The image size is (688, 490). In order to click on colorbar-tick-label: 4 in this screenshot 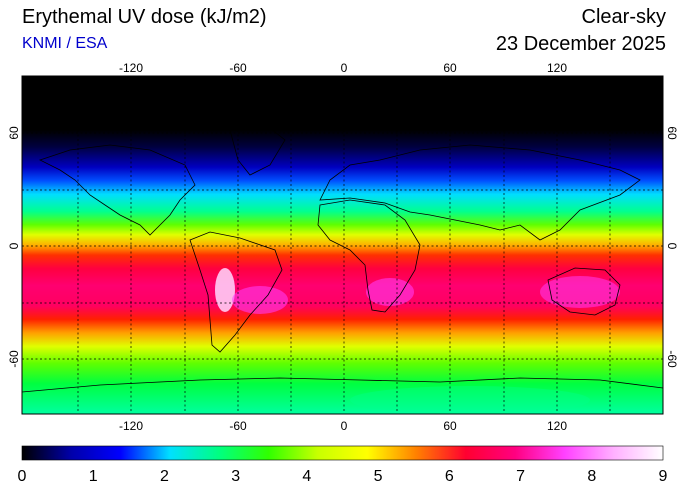, I will do `click(306, 476)`.